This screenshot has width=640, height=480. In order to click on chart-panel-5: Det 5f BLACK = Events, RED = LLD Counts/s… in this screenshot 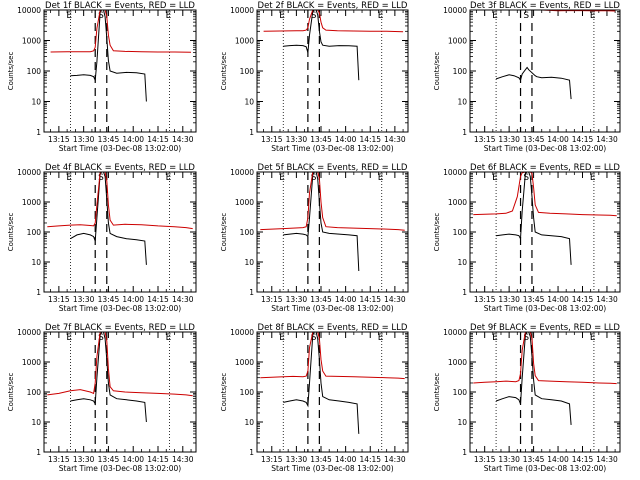, I will do `click(314, 238)`.